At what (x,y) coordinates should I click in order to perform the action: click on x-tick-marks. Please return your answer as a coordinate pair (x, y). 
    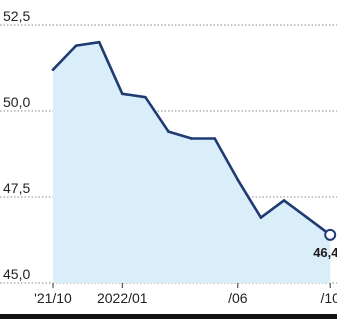
    Looking at the image, I should click on (191, 285).